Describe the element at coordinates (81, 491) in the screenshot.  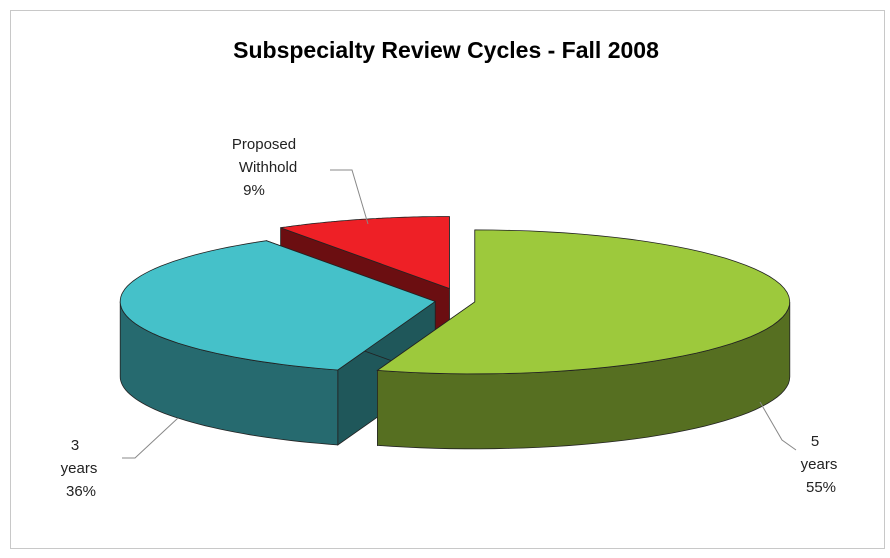
I see `slice-value-label: 36%` at that location.